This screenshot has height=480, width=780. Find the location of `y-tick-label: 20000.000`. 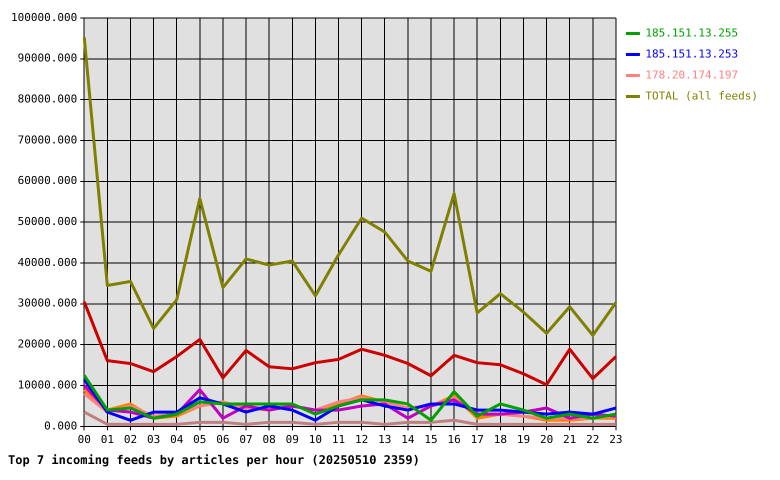

y-tick-label: 20000.000 is located at coordinates (48, 344).